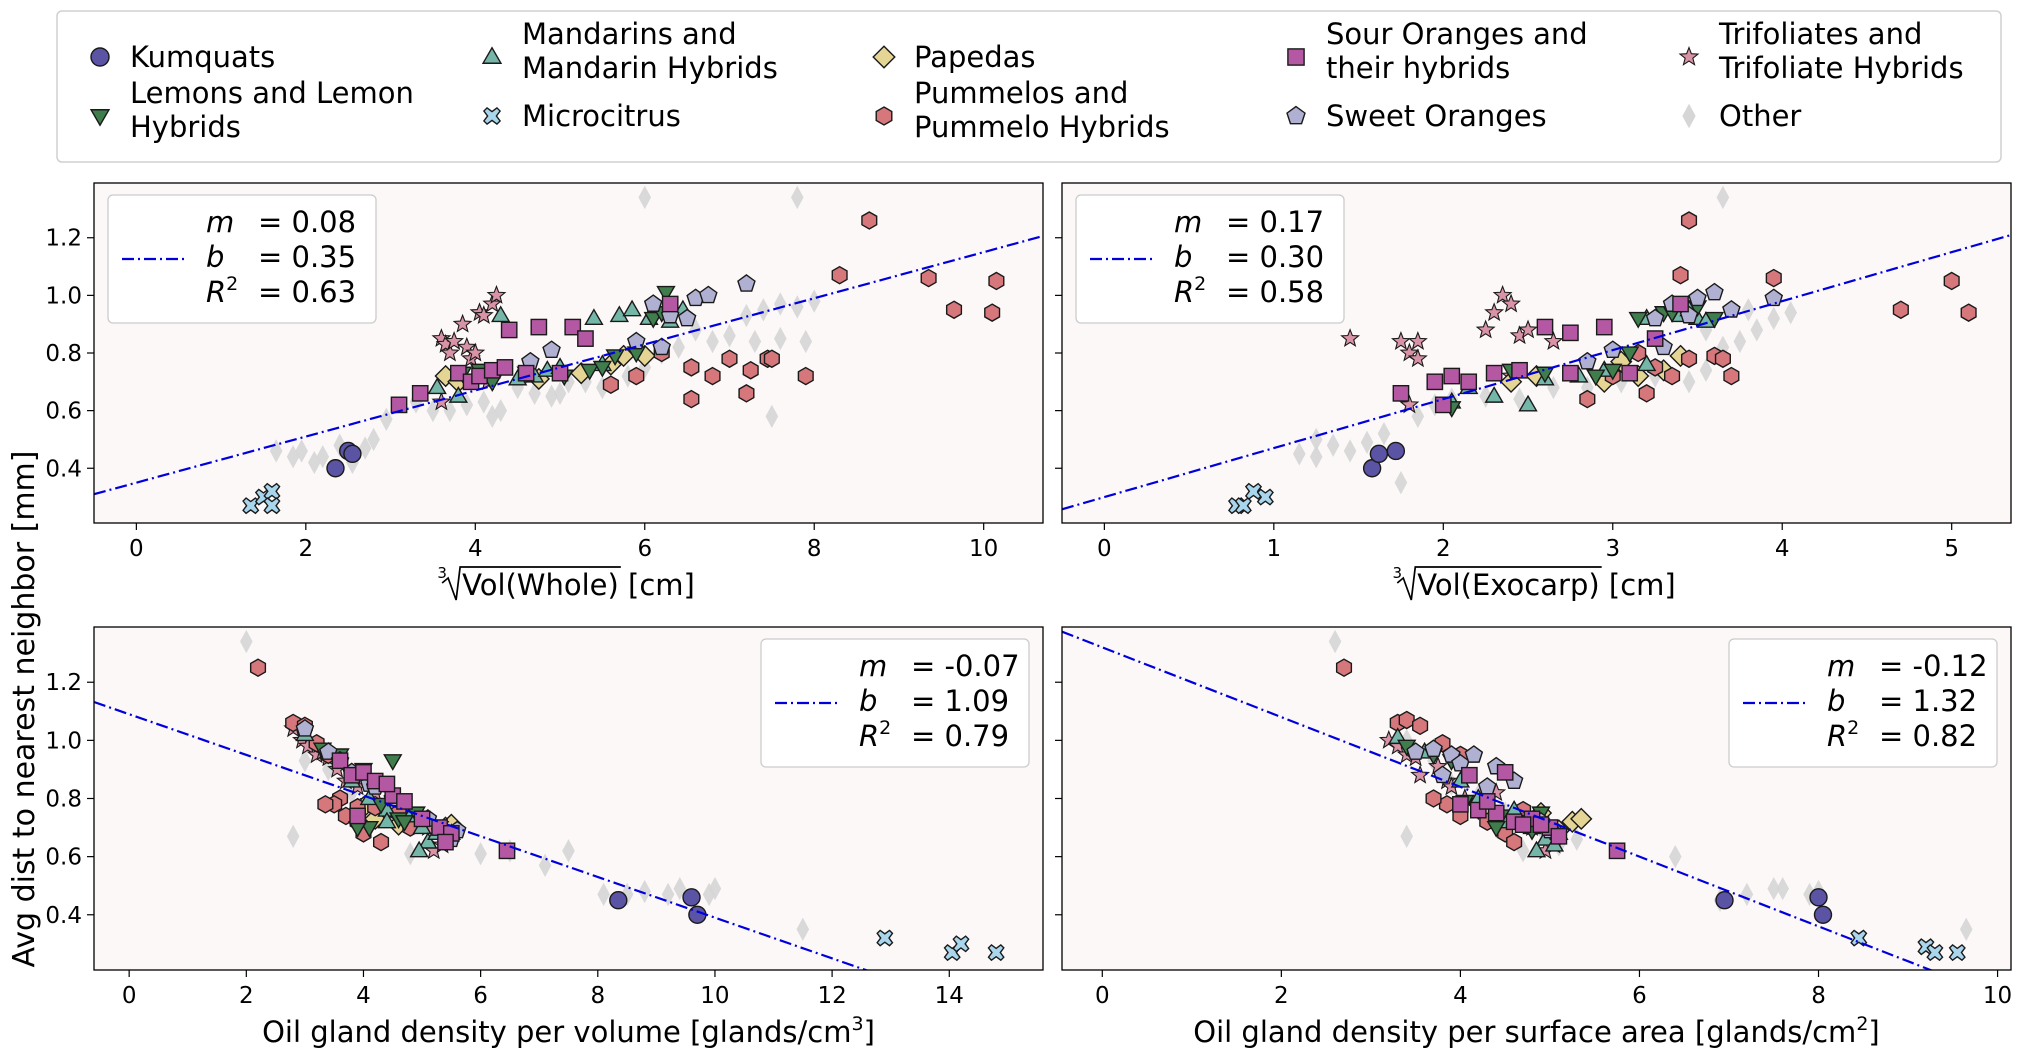 This screenshot has width=2021, height=1054. Describe the element at coordinates (63, 412) in the screenshot. I see `y-tick-label: 0.6` at that location.